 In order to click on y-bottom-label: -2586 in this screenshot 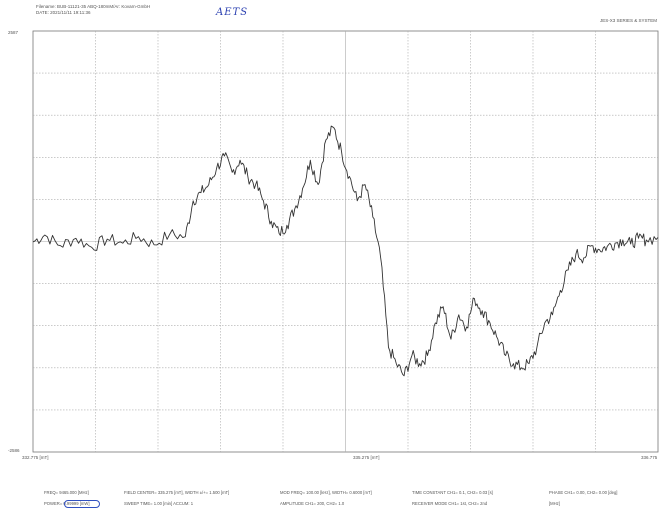, I will do `click(14, 450)`.